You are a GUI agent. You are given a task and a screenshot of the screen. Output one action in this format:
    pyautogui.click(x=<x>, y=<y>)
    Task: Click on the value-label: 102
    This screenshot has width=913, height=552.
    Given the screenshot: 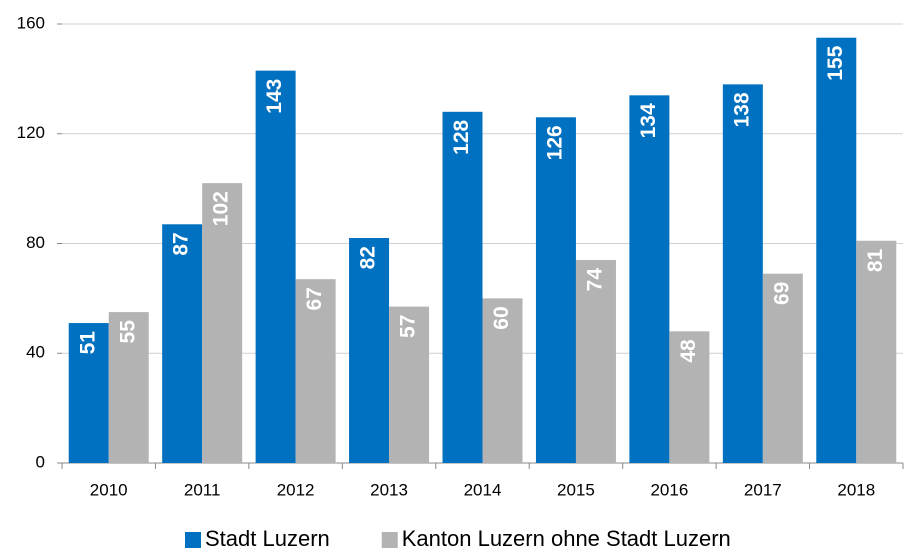 What is the action you would take?
    pyautogui.click(x=221, y=208)
    